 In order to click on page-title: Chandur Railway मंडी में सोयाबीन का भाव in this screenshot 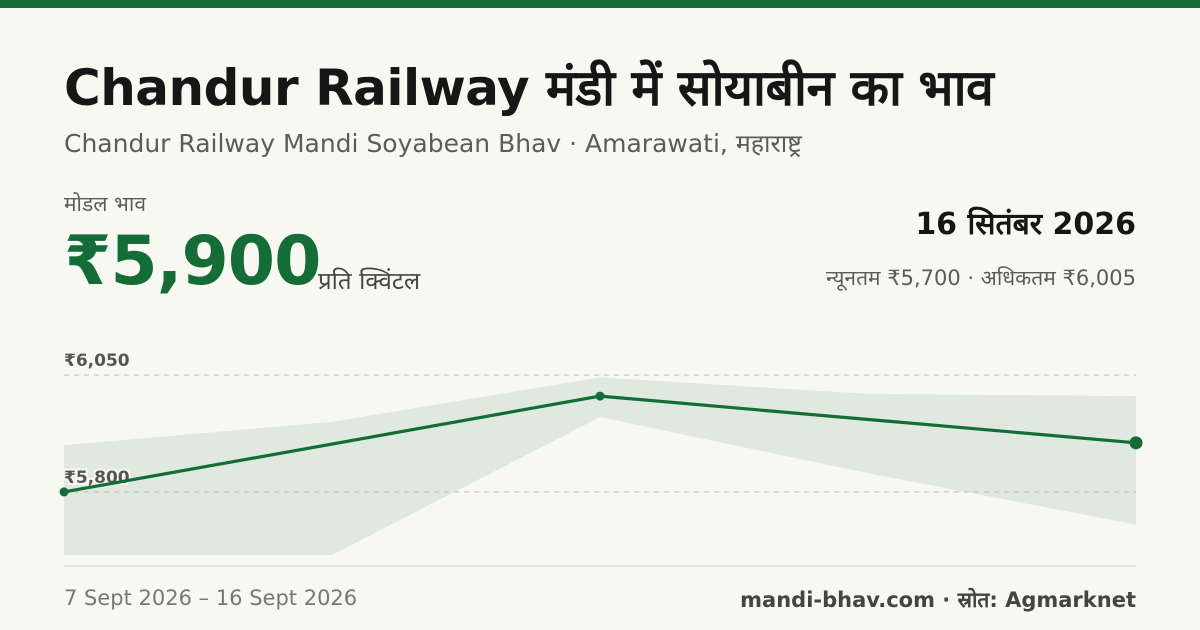, I will do `click(529, 88)`.